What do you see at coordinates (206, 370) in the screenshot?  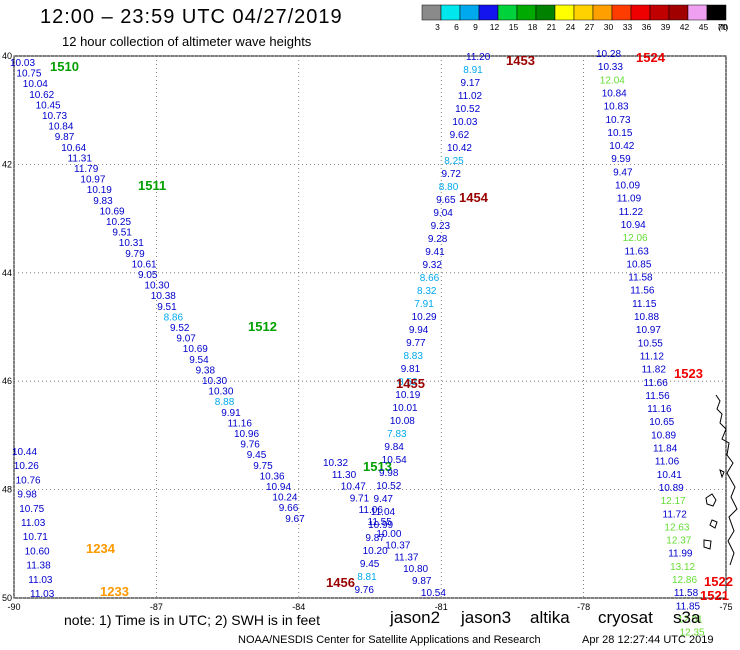 I see `wave-height-value: 9.38` at bounding box center [206, 370].